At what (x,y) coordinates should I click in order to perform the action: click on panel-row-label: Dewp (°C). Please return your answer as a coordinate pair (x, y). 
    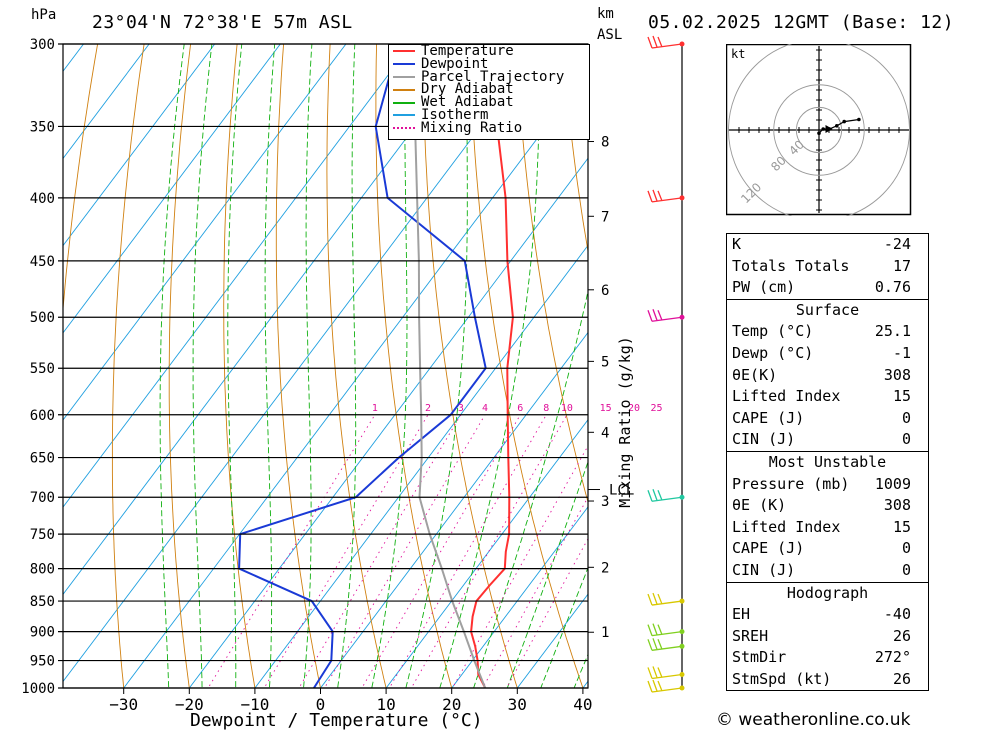
    Looking at the image, I should click on (773, 352).